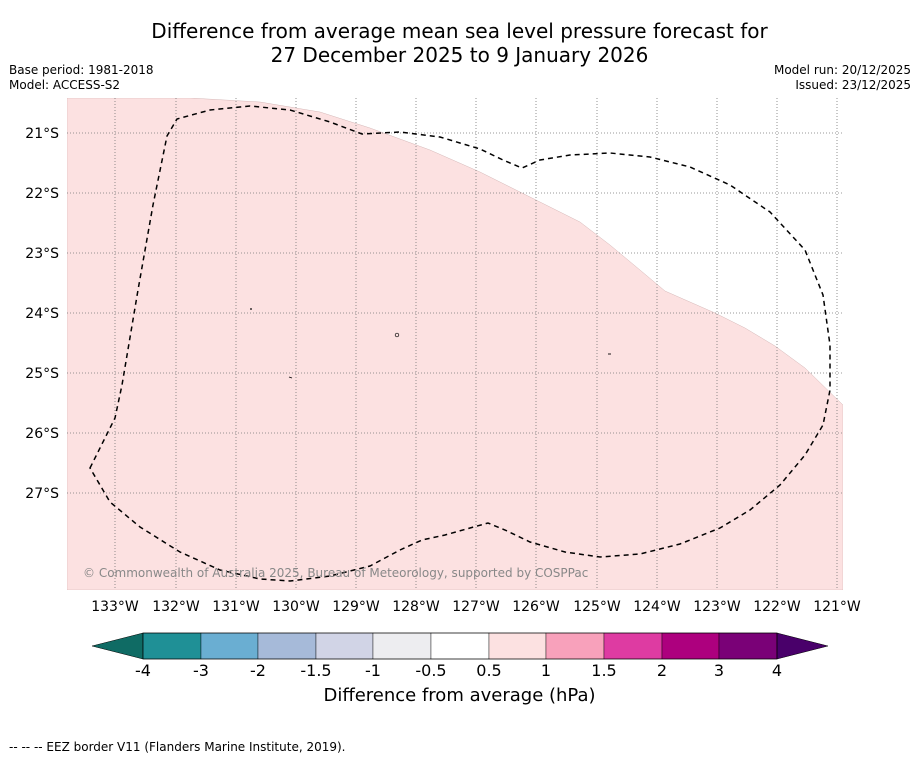  Describe the element at coordinates (42, 134) in the screenshot. I see `lat-label: 21°S` at that location.